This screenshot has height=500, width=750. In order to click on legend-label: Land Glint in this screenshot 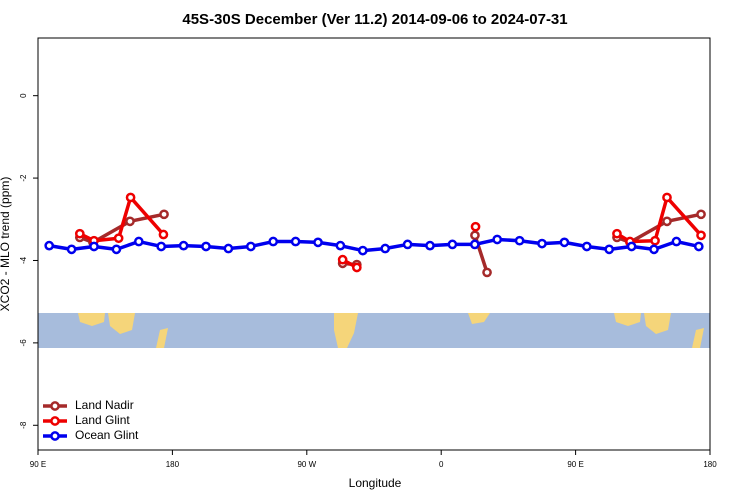, I will do `click(102, 420)`.